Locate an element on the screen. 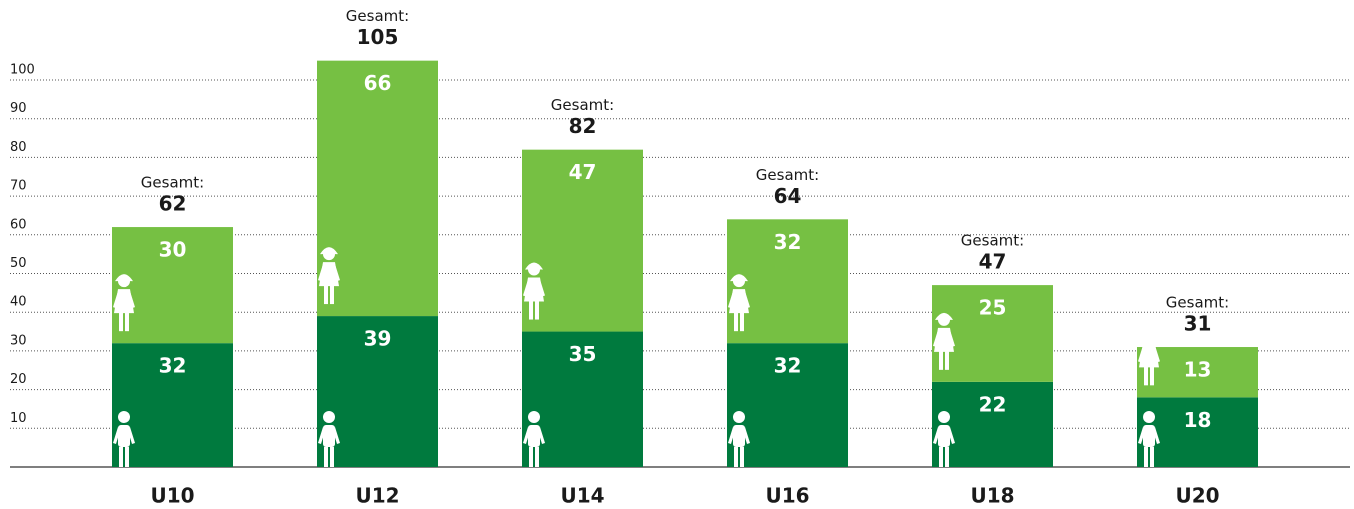 The width and height of the screenshot is (1354, 509). y-tick-label: 40 is located at coordinates (18, 302).